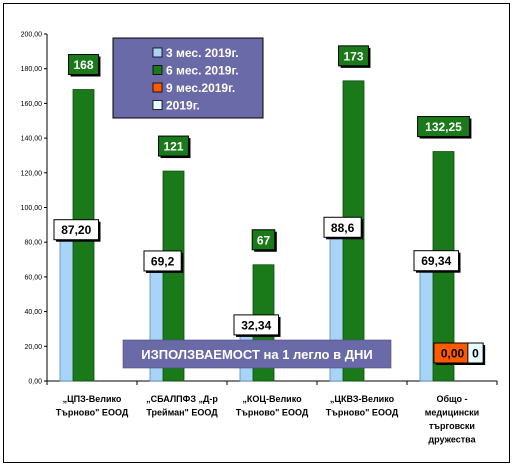 This screenshot has height=467, width=514. What do you see at coordinates (33, 312) in the screenshot?
I see `y-tick-label: 40,00` at bounding box center [33, 312].